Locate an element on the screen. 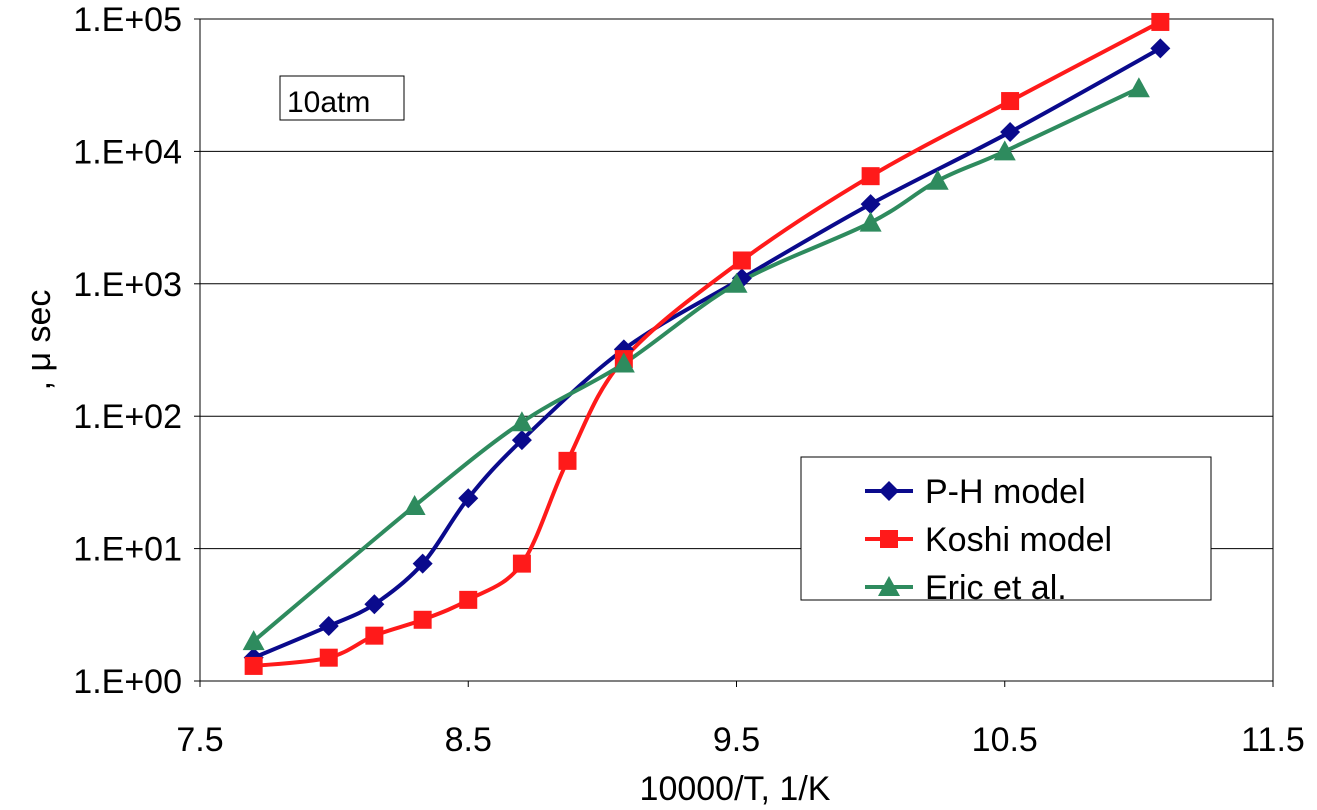  x-axis-tick-labels: 7.5 8.5 9.5 10.5 11.5 is located at coordinates (740, 740).